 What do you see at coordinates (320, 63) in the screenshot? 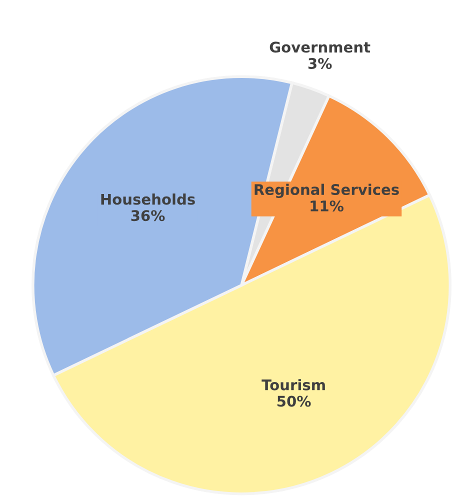
I see `data-label: 3%` at bounding box center [320, 63].